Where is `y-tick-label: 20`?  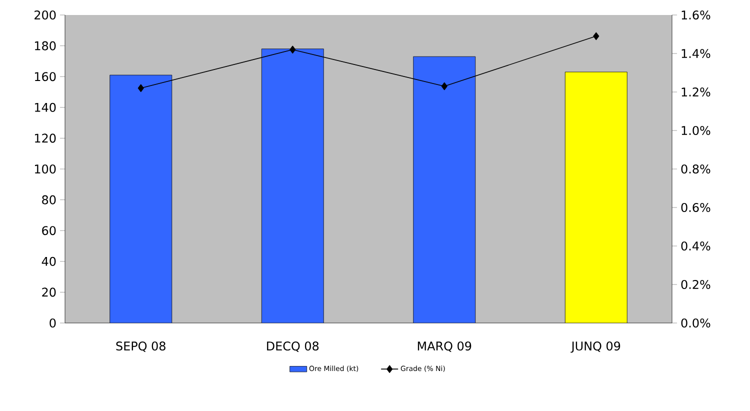
y-tick-label: 20 is located at coordinates (49, 292).